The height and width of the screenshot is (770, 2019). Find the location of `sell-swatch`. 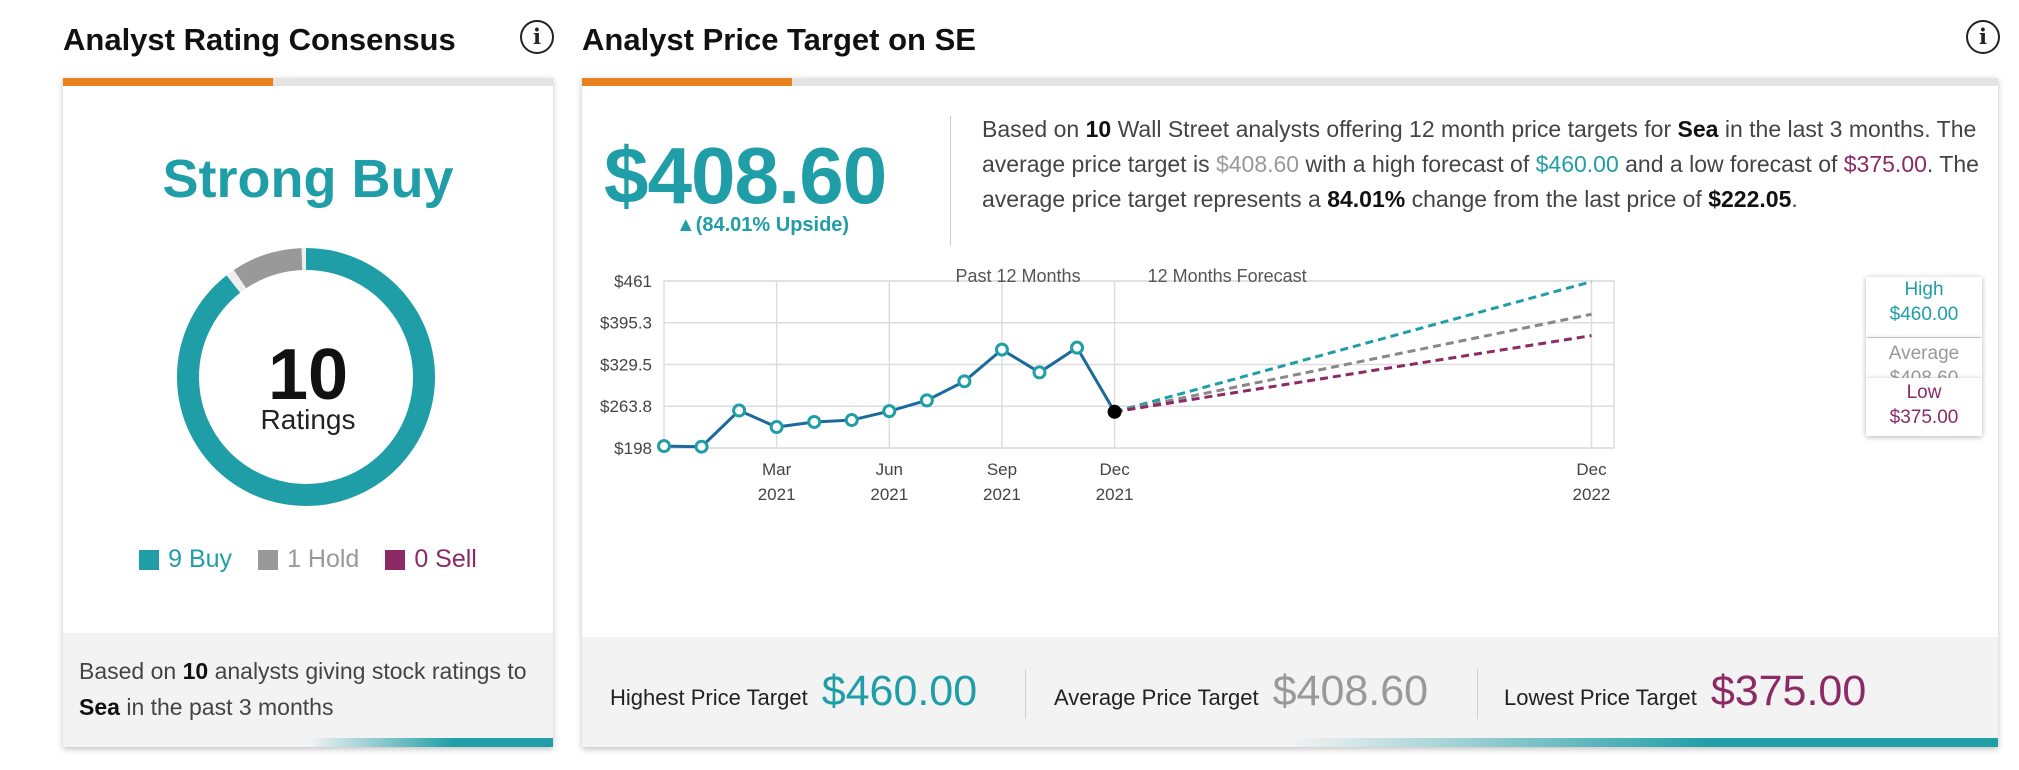

sell-swatch is located at coordinates (395, 559).